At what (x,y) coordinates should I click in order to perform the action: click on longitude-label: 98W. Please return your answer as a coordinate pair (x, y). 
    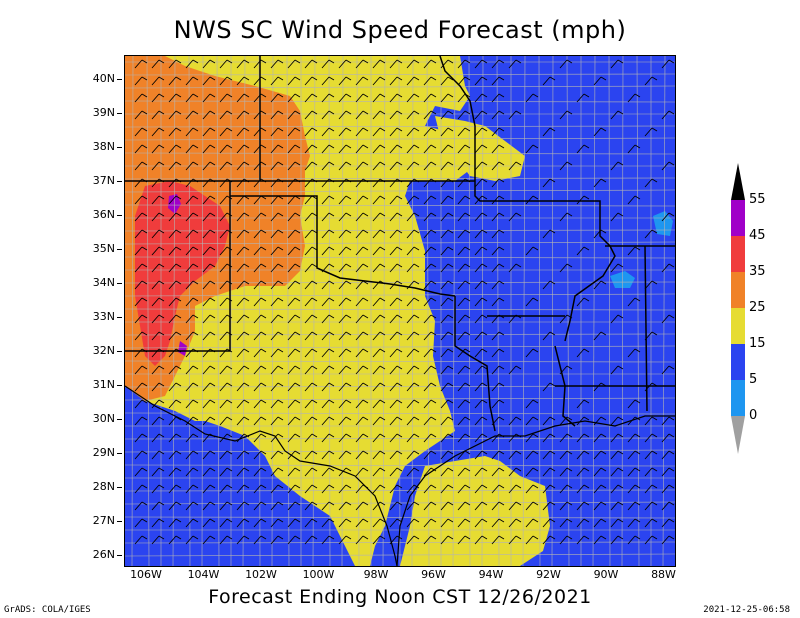
    Looking at the image, I should click on (376, 574).